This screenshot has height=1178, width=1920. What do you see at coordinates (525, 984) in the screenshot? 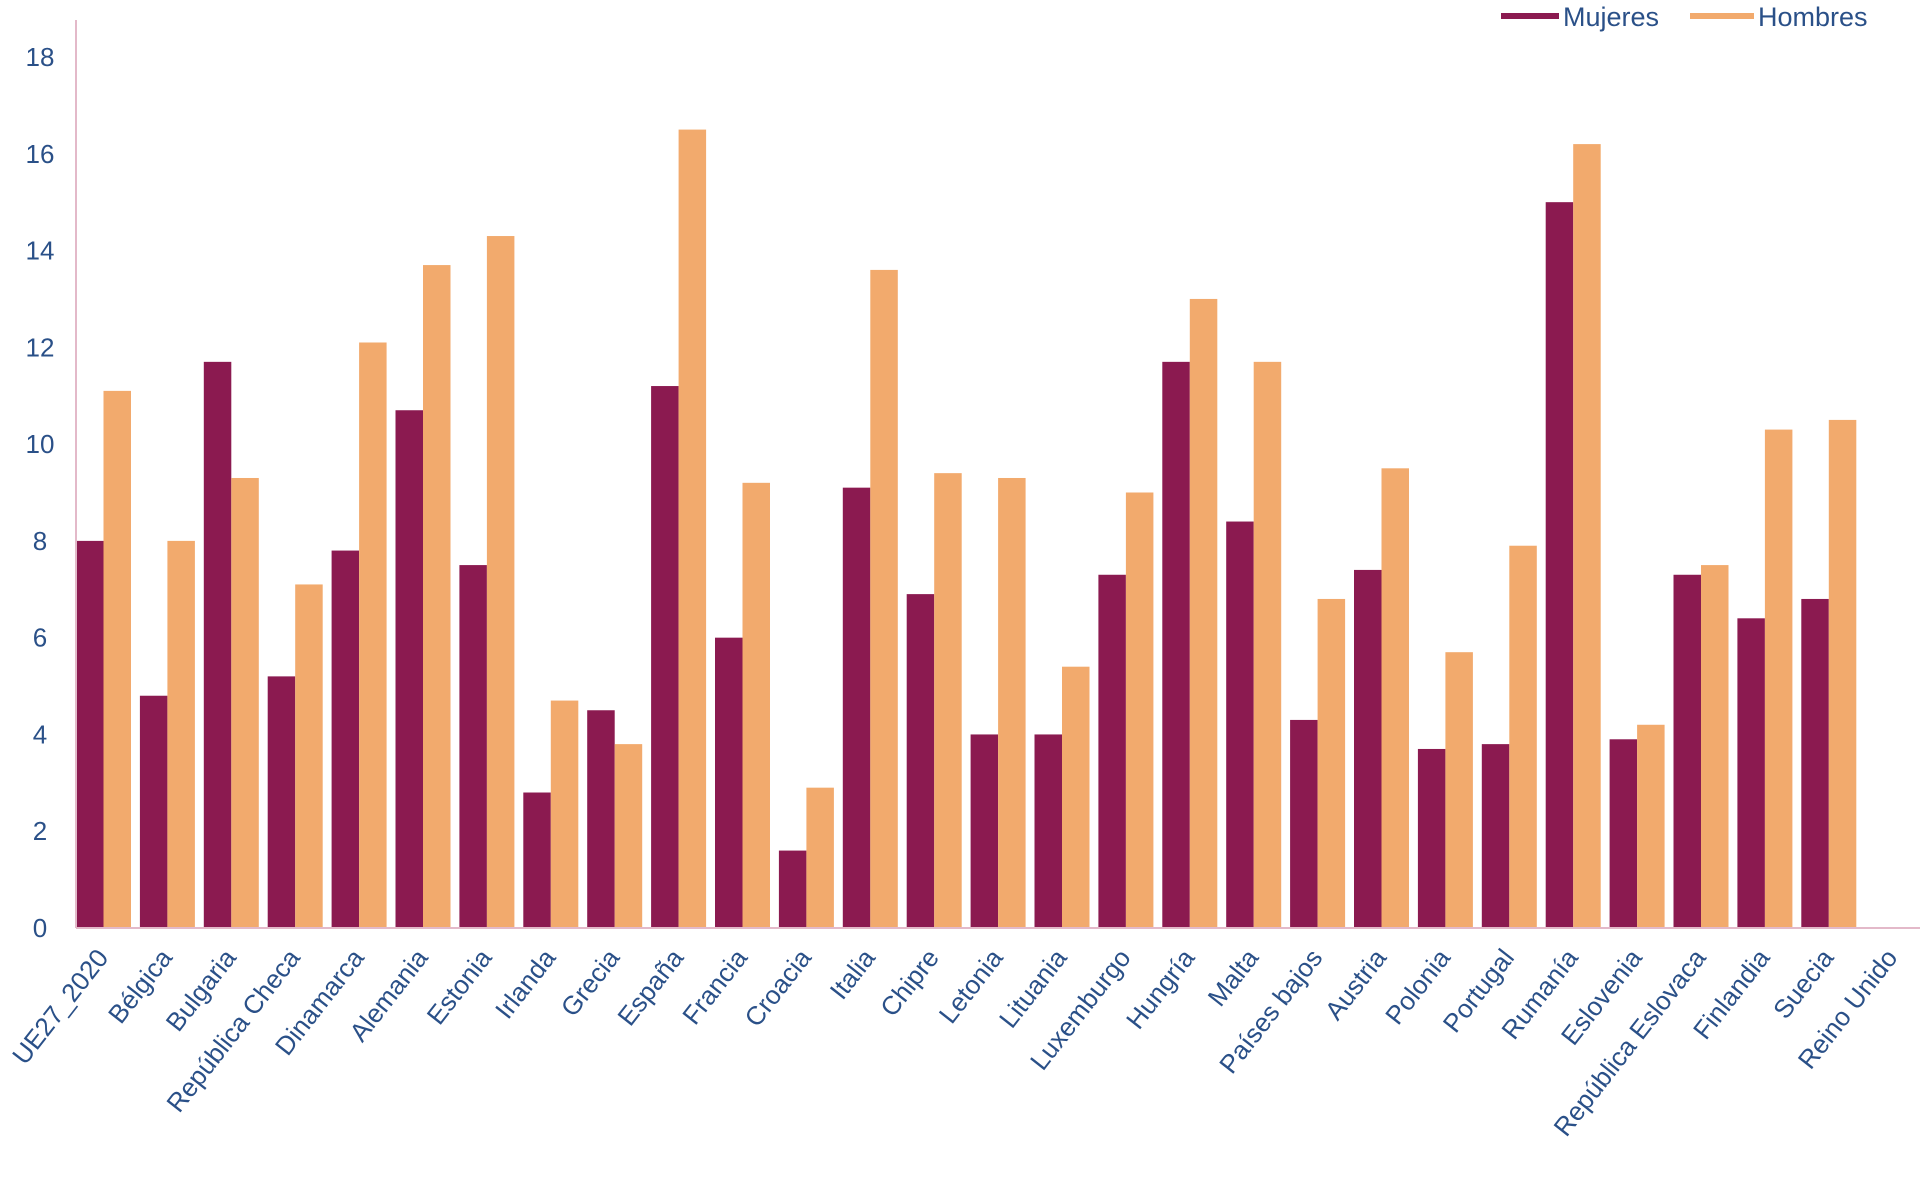
I see `x-tick-label: Irlanda` at bounding box center [525, 984].